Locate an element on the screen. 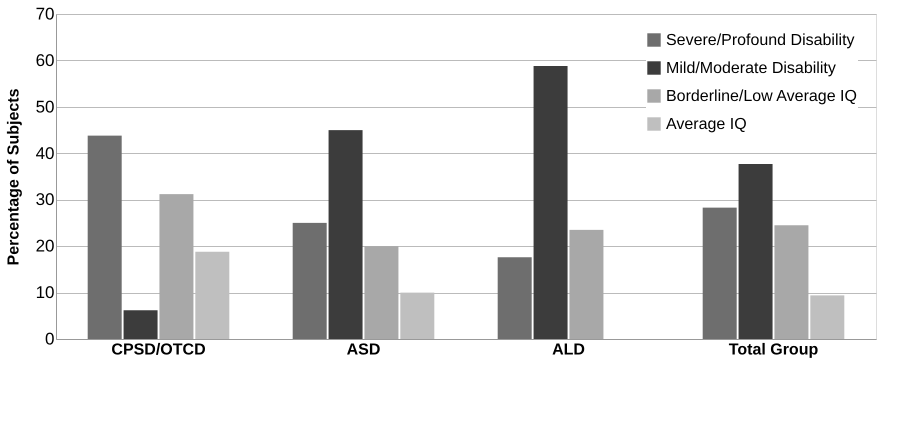 This screenshot has height=447, width=909. x-tick-label: Total Group is located at coordinates (773, 350).